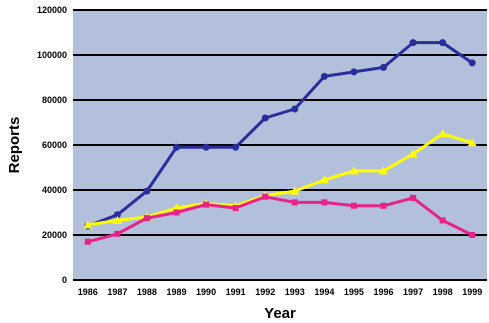 The height and width of the screenshot is (323, 489). What do you see at coordinates (52, 10) in the screenshot?
I see `y-tick-label: 120000` at bounding box center [52, 10].